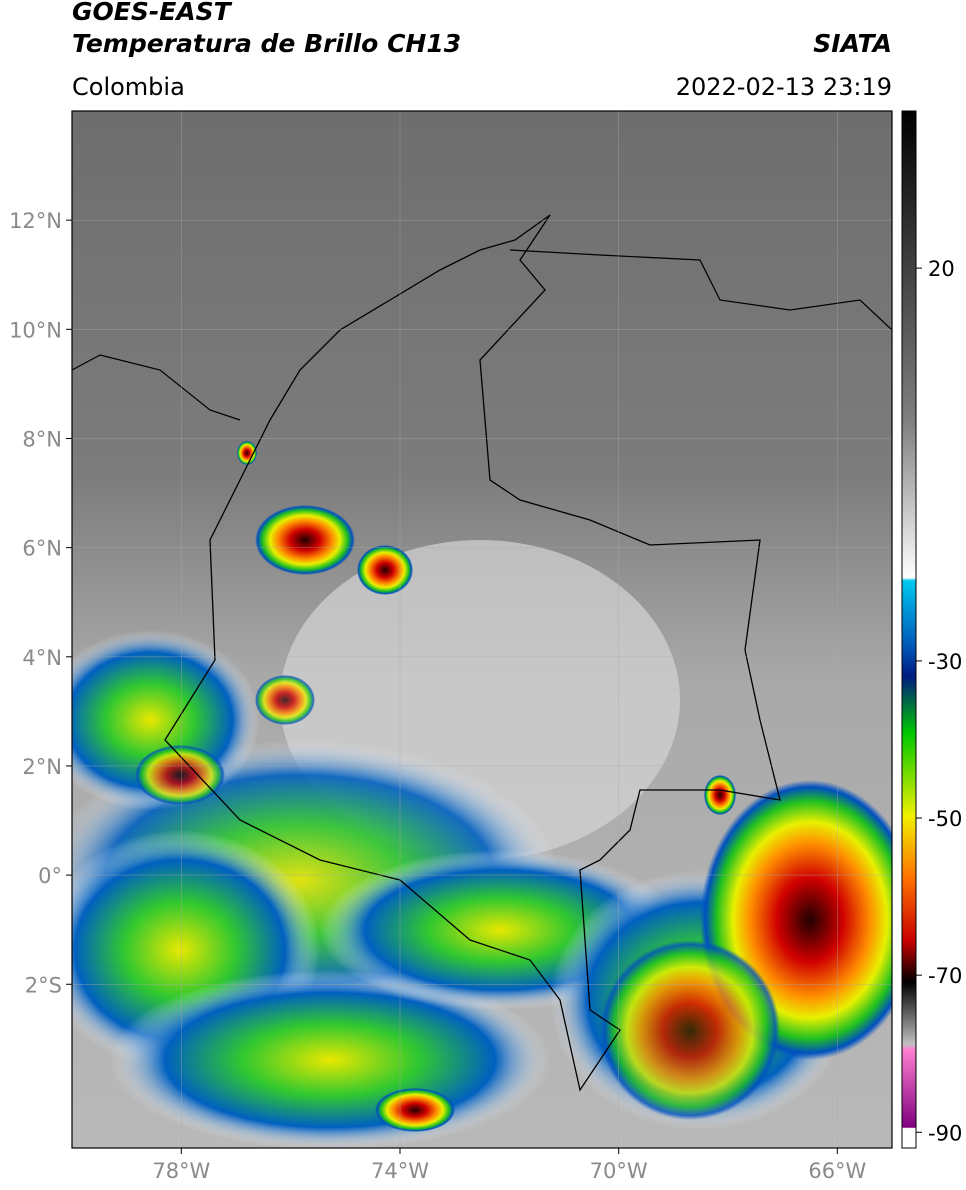 The height and width of the screenshot is (1190, 966). Describe the element at coordinates (42, 439) in the screenshot. I see `y-tick-label: 8°N` at that location.